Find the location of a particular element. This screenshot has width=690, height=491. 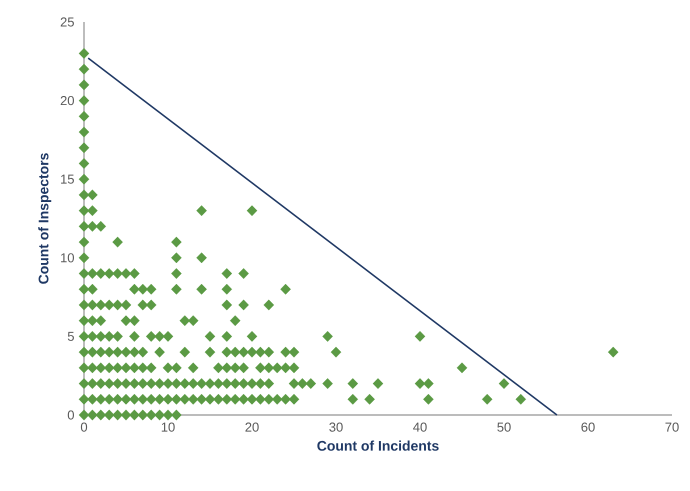

x-tick-label: 60 is located at coordinates (588, 427).